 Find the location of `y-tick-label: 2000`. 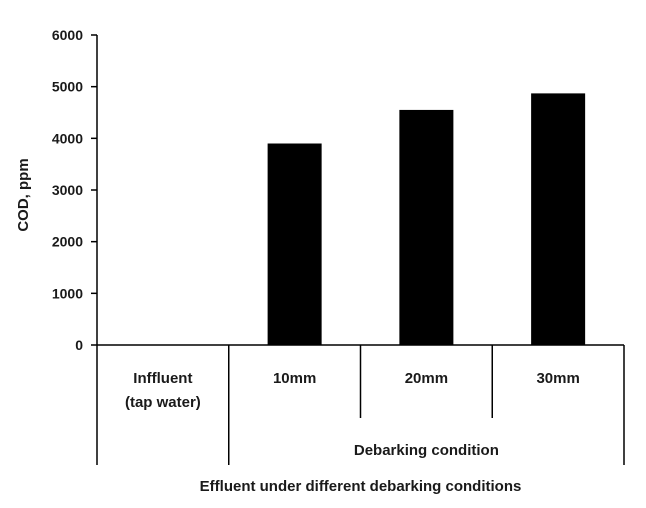

y-tick-label: 2000 is located at coordinates (67, 242).